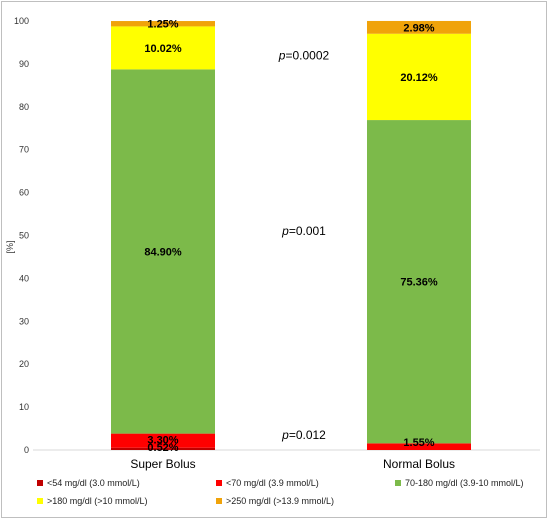 This screenshot has height=521, width=550. I want to click on legend-label-3: 70-180 mg/dl (3.9-10 mmol/L), so click(464, 483).